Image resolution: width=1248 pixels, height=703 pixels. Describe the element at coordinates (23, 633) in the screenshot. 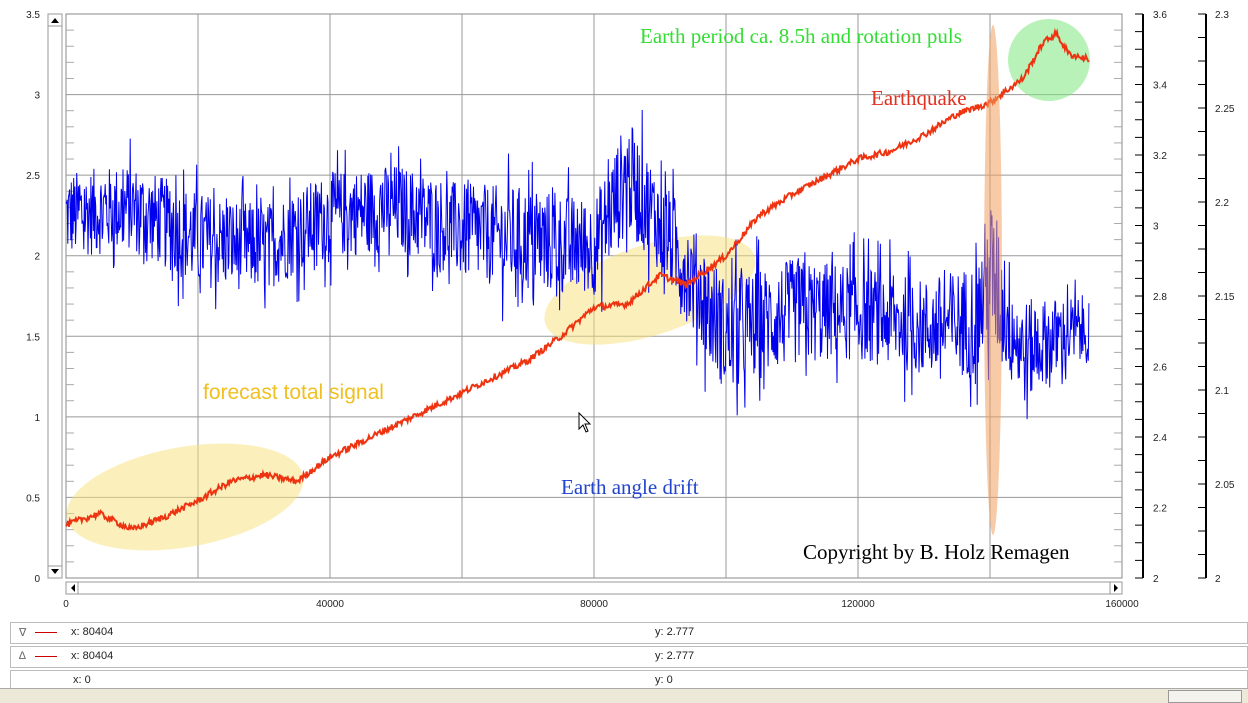

I see `cursor-marker-down-icon: ∇` at that location.